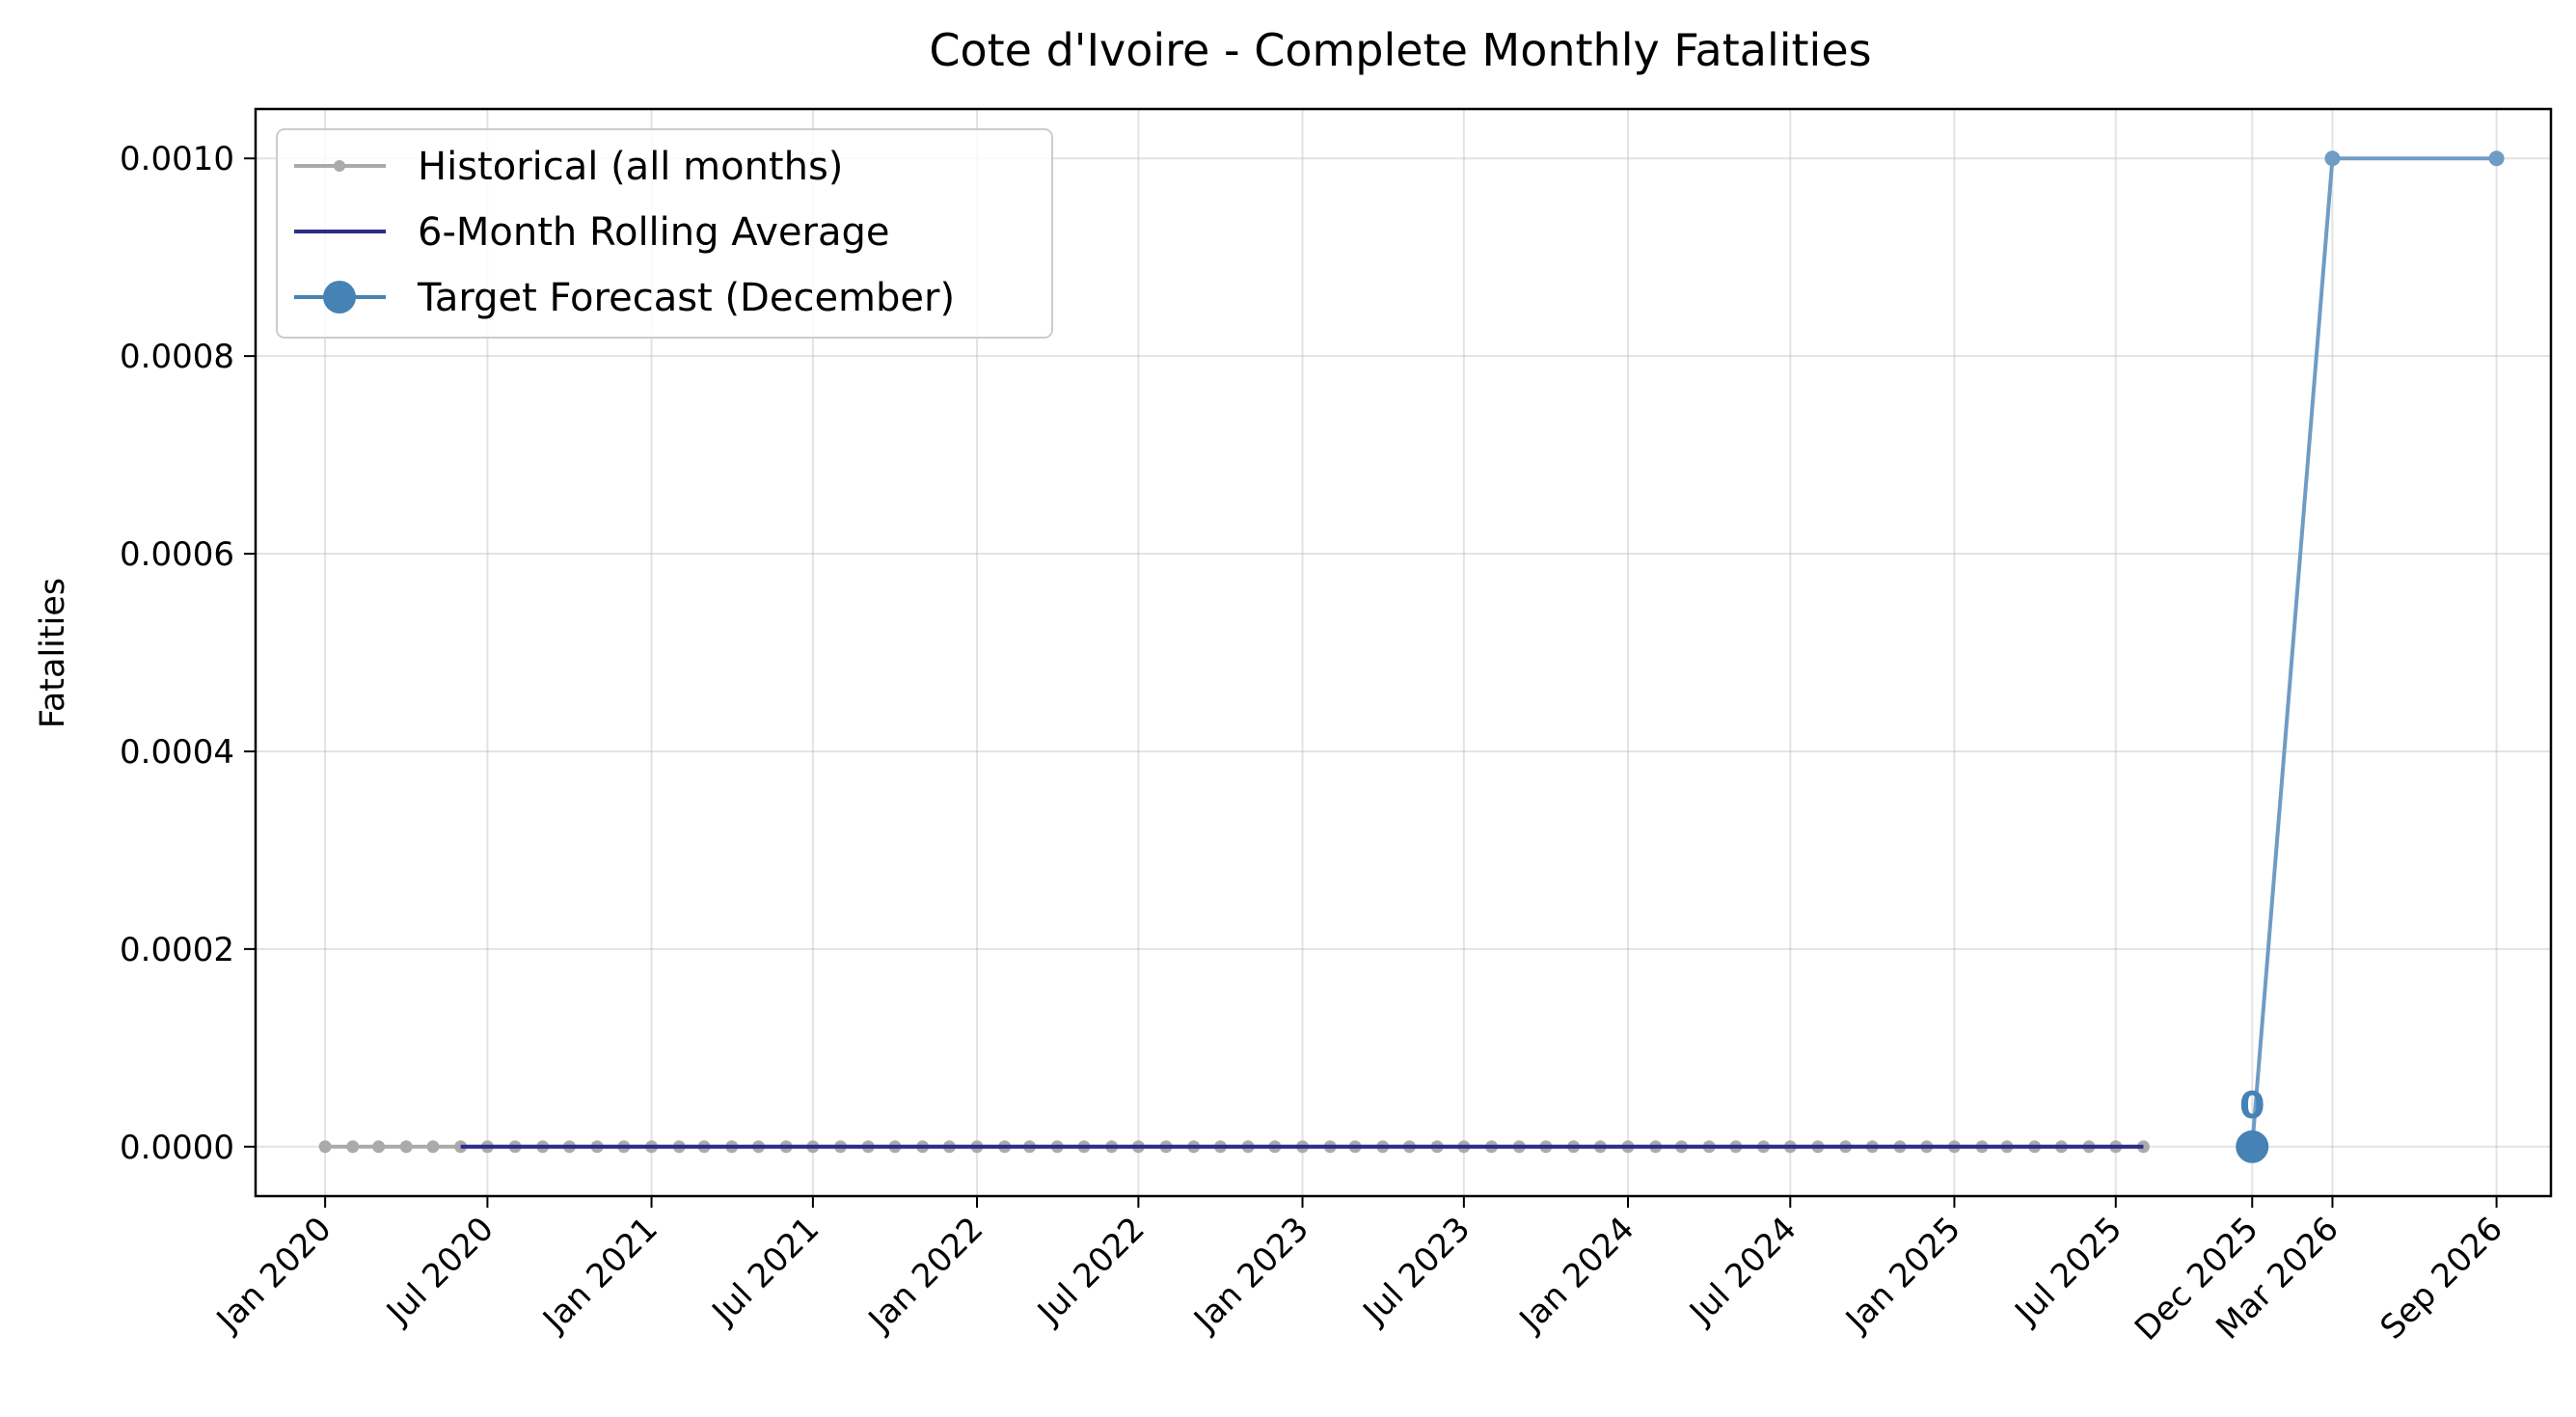 This screenshot has height=1417, width=2576. What do you see at coordinates (765, 1271) in the screenshot?
I see `x-tick-label: Jul 2021` at bounding box center [765, 1271].